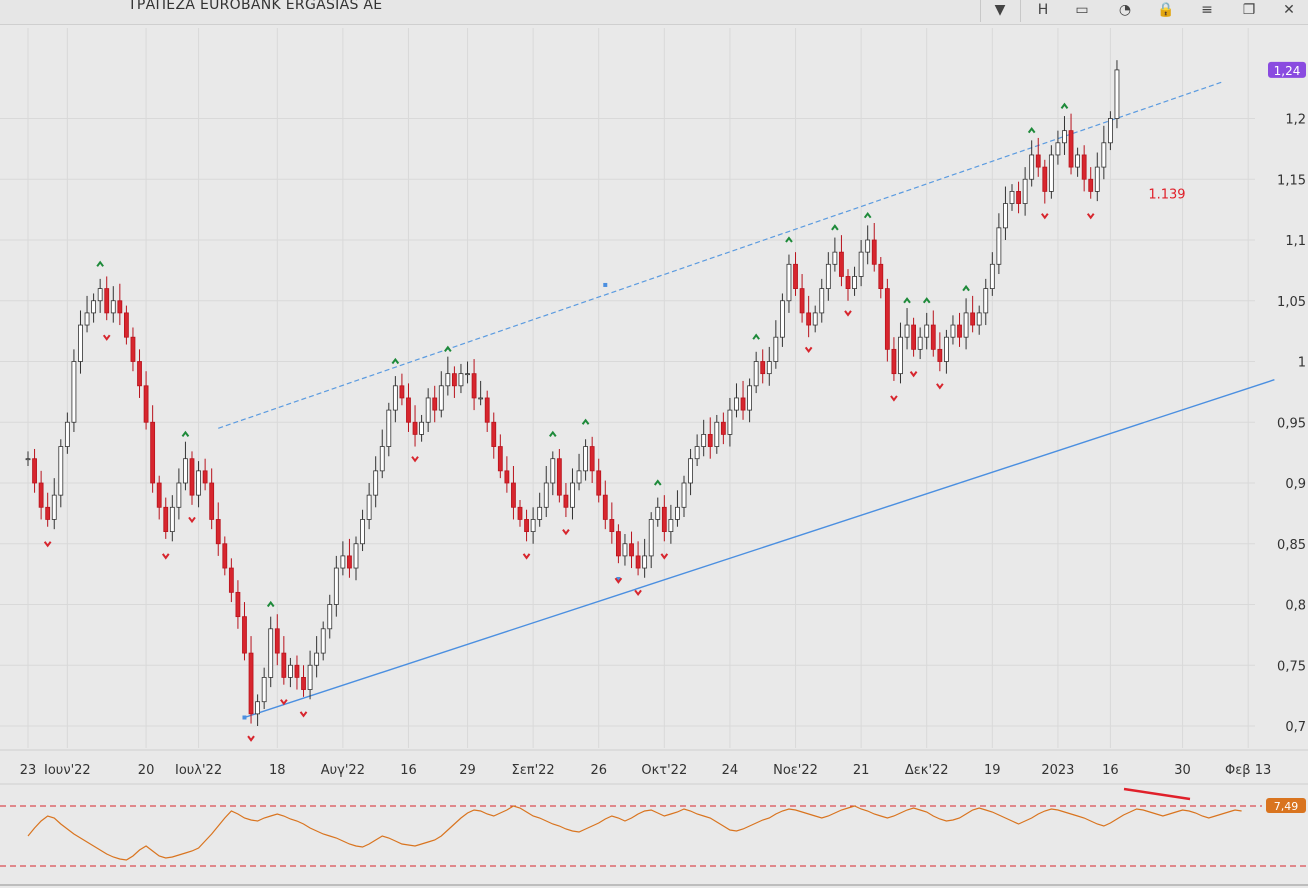 This screenshot has height=888, width=1308. Describe the element at coordinates (1125, 10) in the screenshot. I see `gauge-icon: ◔` at that location.